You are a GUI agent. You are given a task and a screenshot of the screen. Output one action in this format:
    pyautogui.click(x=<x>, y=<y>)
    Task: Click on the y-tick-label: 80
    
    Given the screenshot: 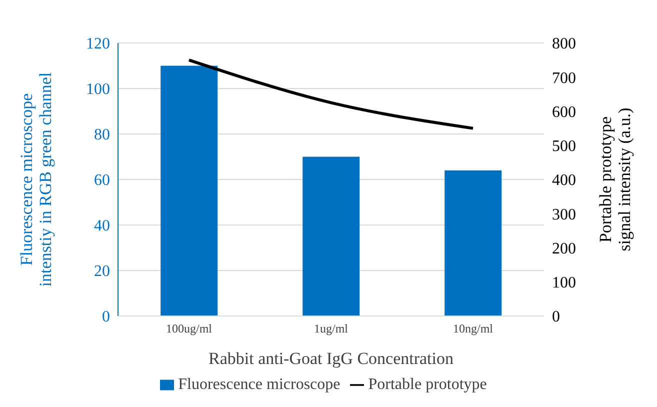 What is the action you would take?
    pyautogui.click(x=102, y=135)
    